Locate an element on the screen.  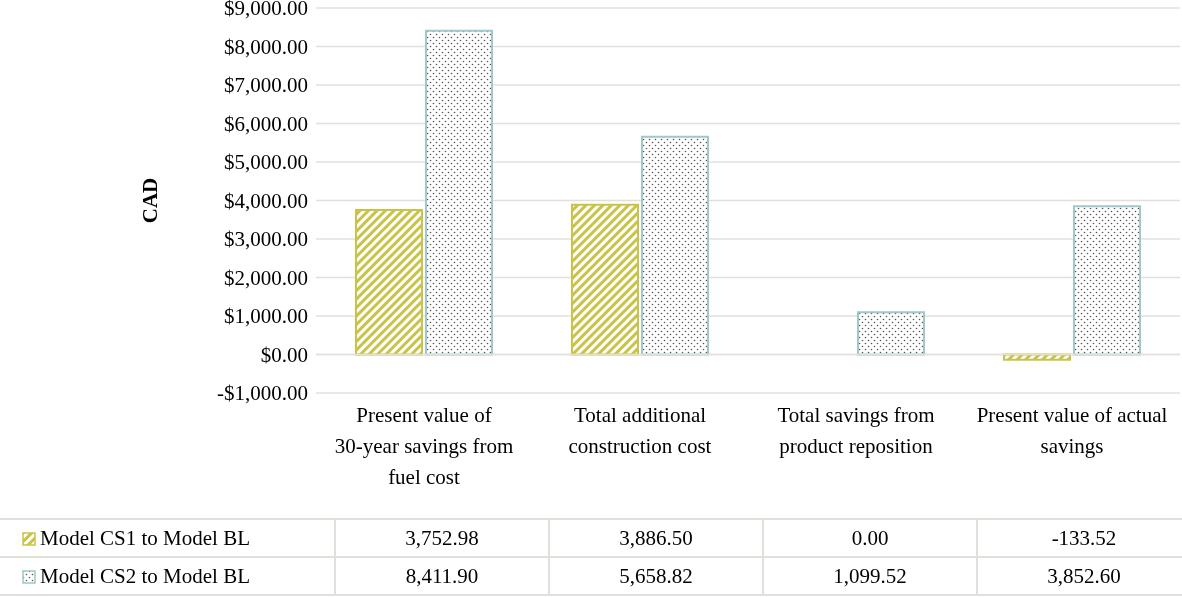
y-tick-label: $4,000.00 is located at coordinates (266, 200).